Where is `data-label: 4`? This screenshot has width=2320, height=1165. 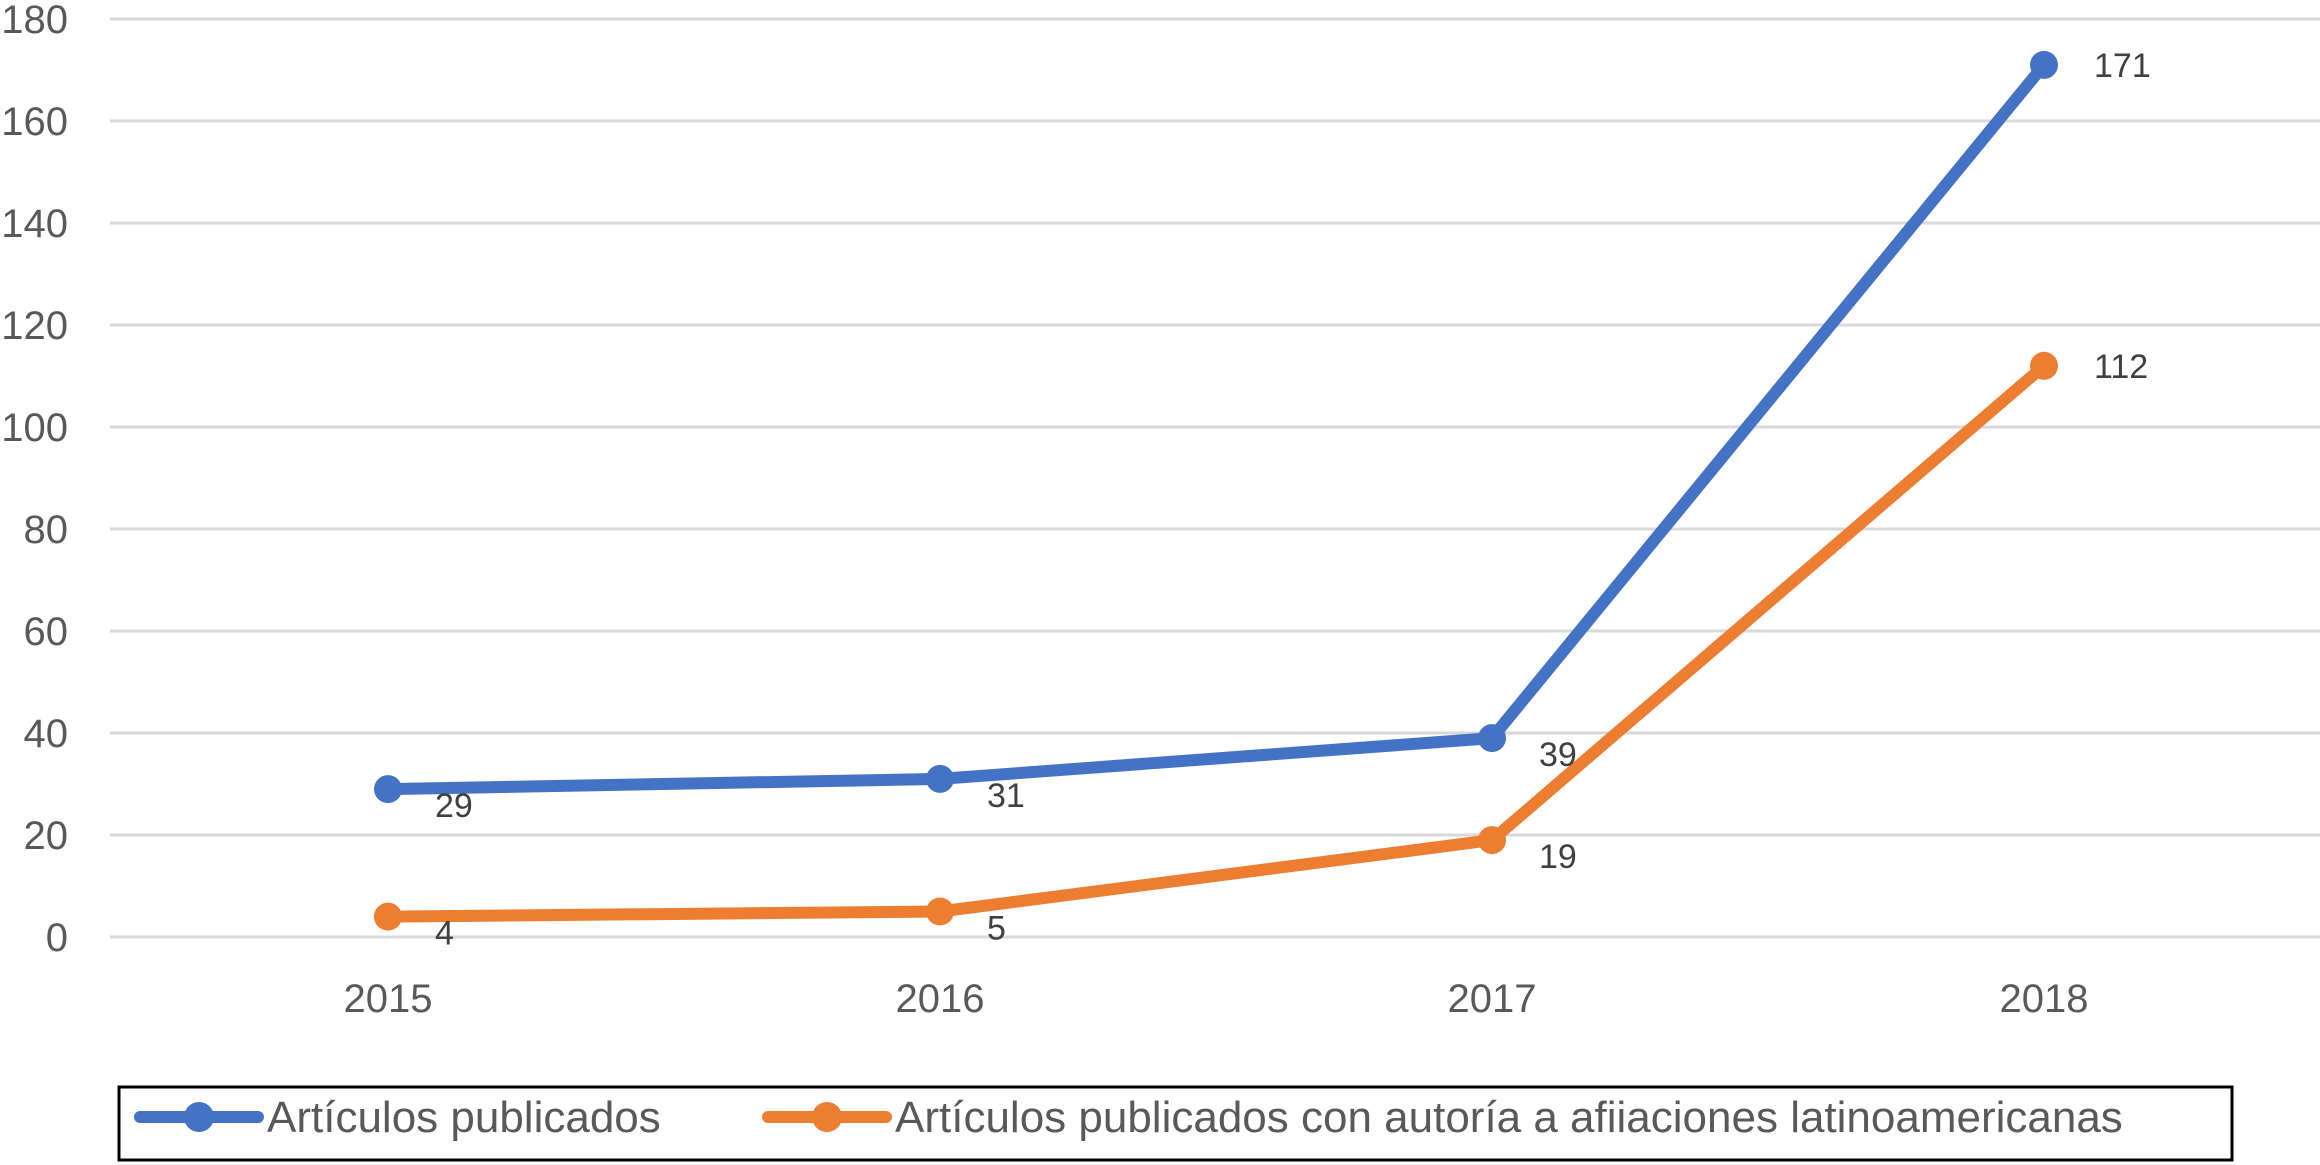
data-label: 4 is located at coordinates (444, 934).